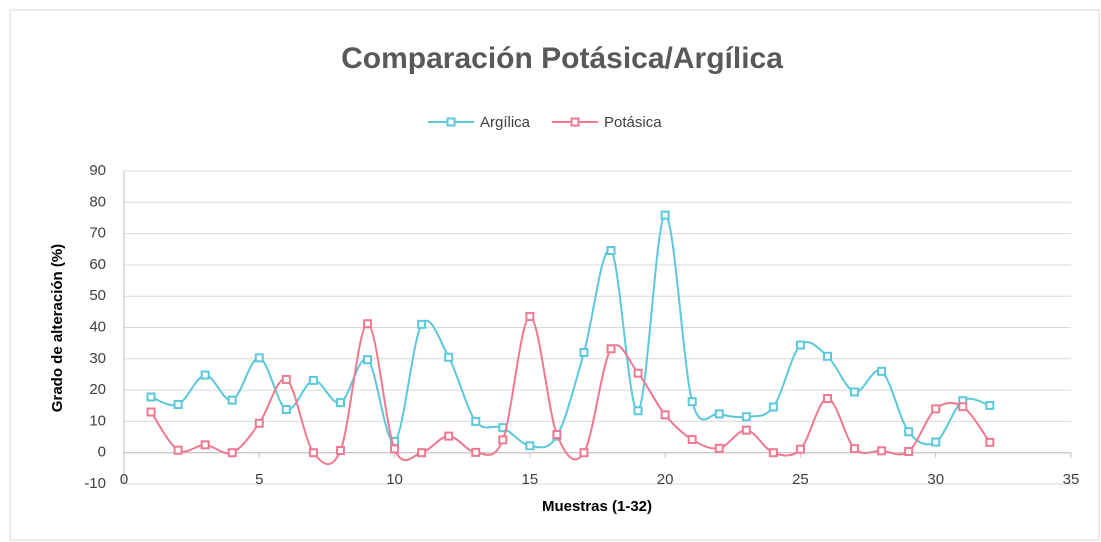  Describe the element at coordinates (102, 452) in the screenshot. I see `y-tick-label: 0` at that location.